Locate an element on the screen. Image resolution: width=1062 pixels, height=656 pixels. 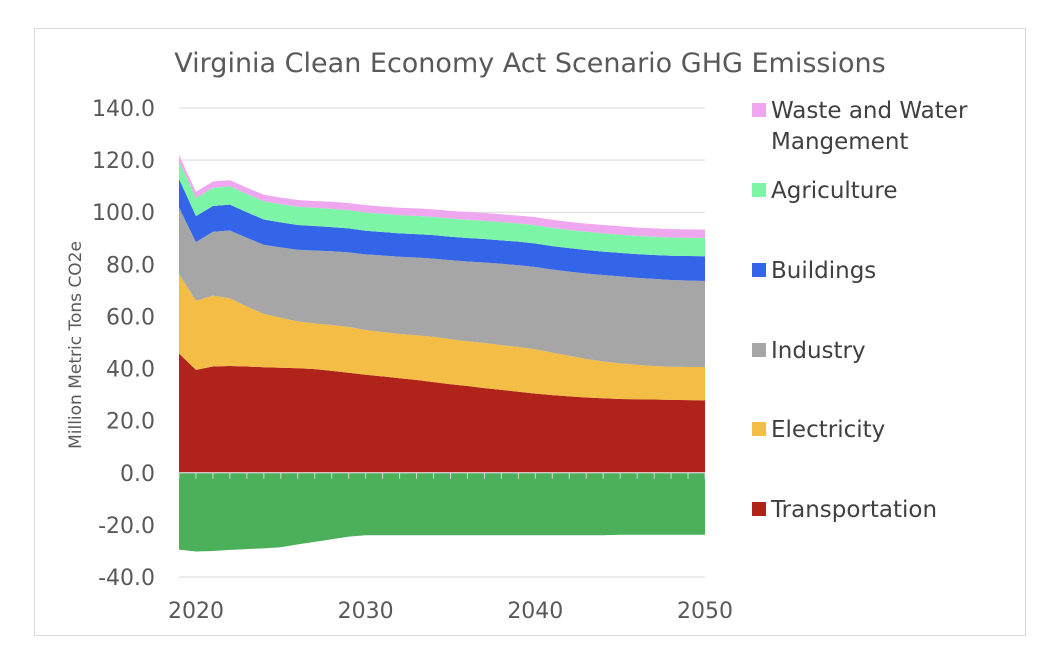
y-tick-label: 80.0 is located at coordinates (130, 265).